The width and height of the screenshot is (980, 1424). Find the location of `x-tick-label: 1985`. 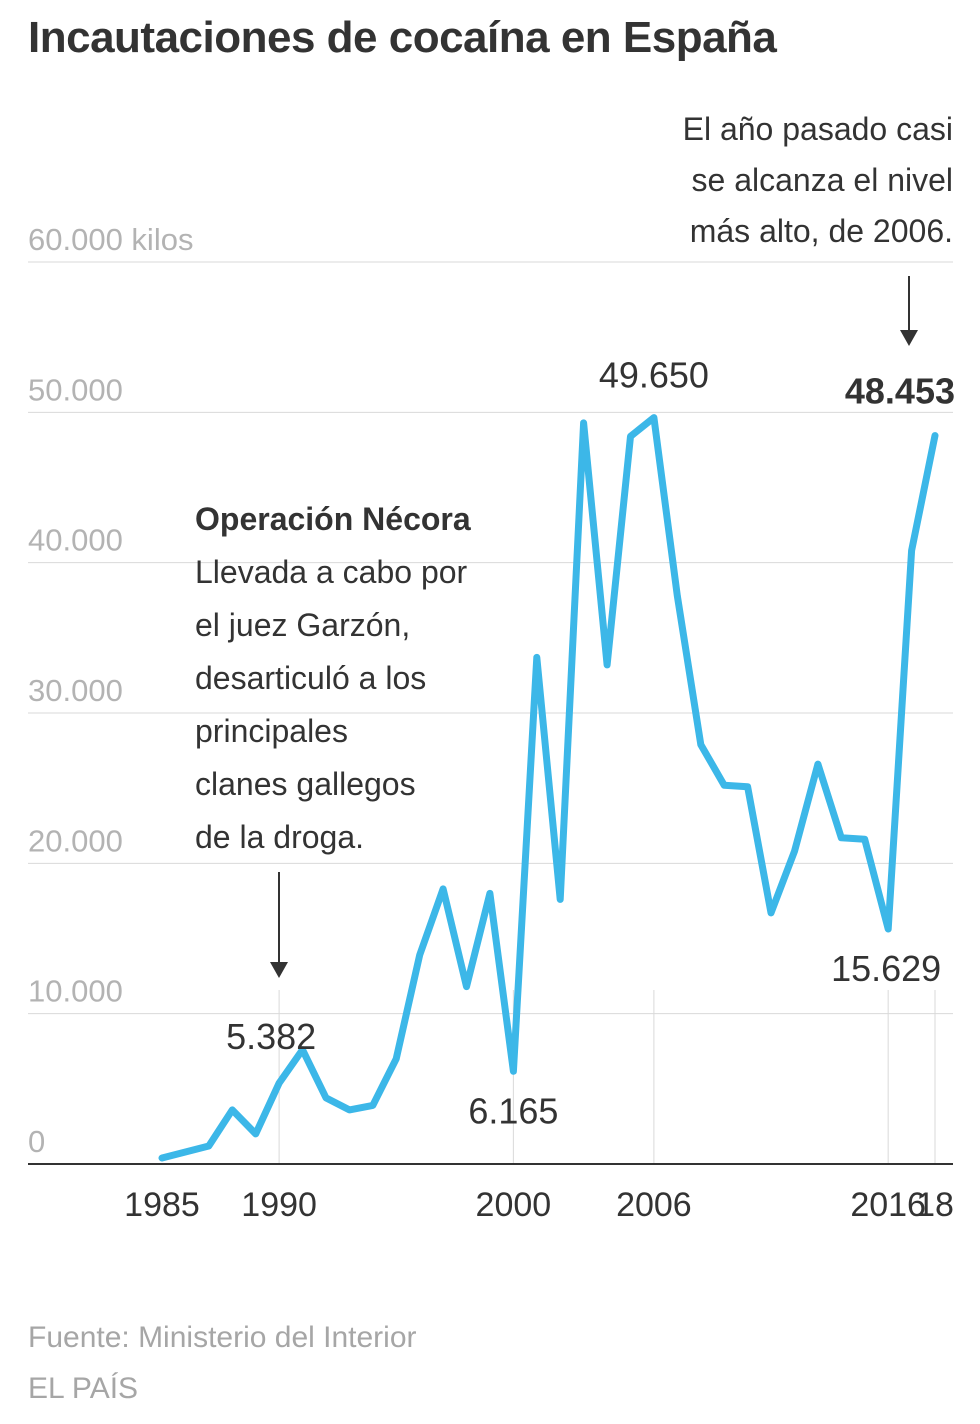

x-tick-label: 1985 is located at coordinates (162, 1205).